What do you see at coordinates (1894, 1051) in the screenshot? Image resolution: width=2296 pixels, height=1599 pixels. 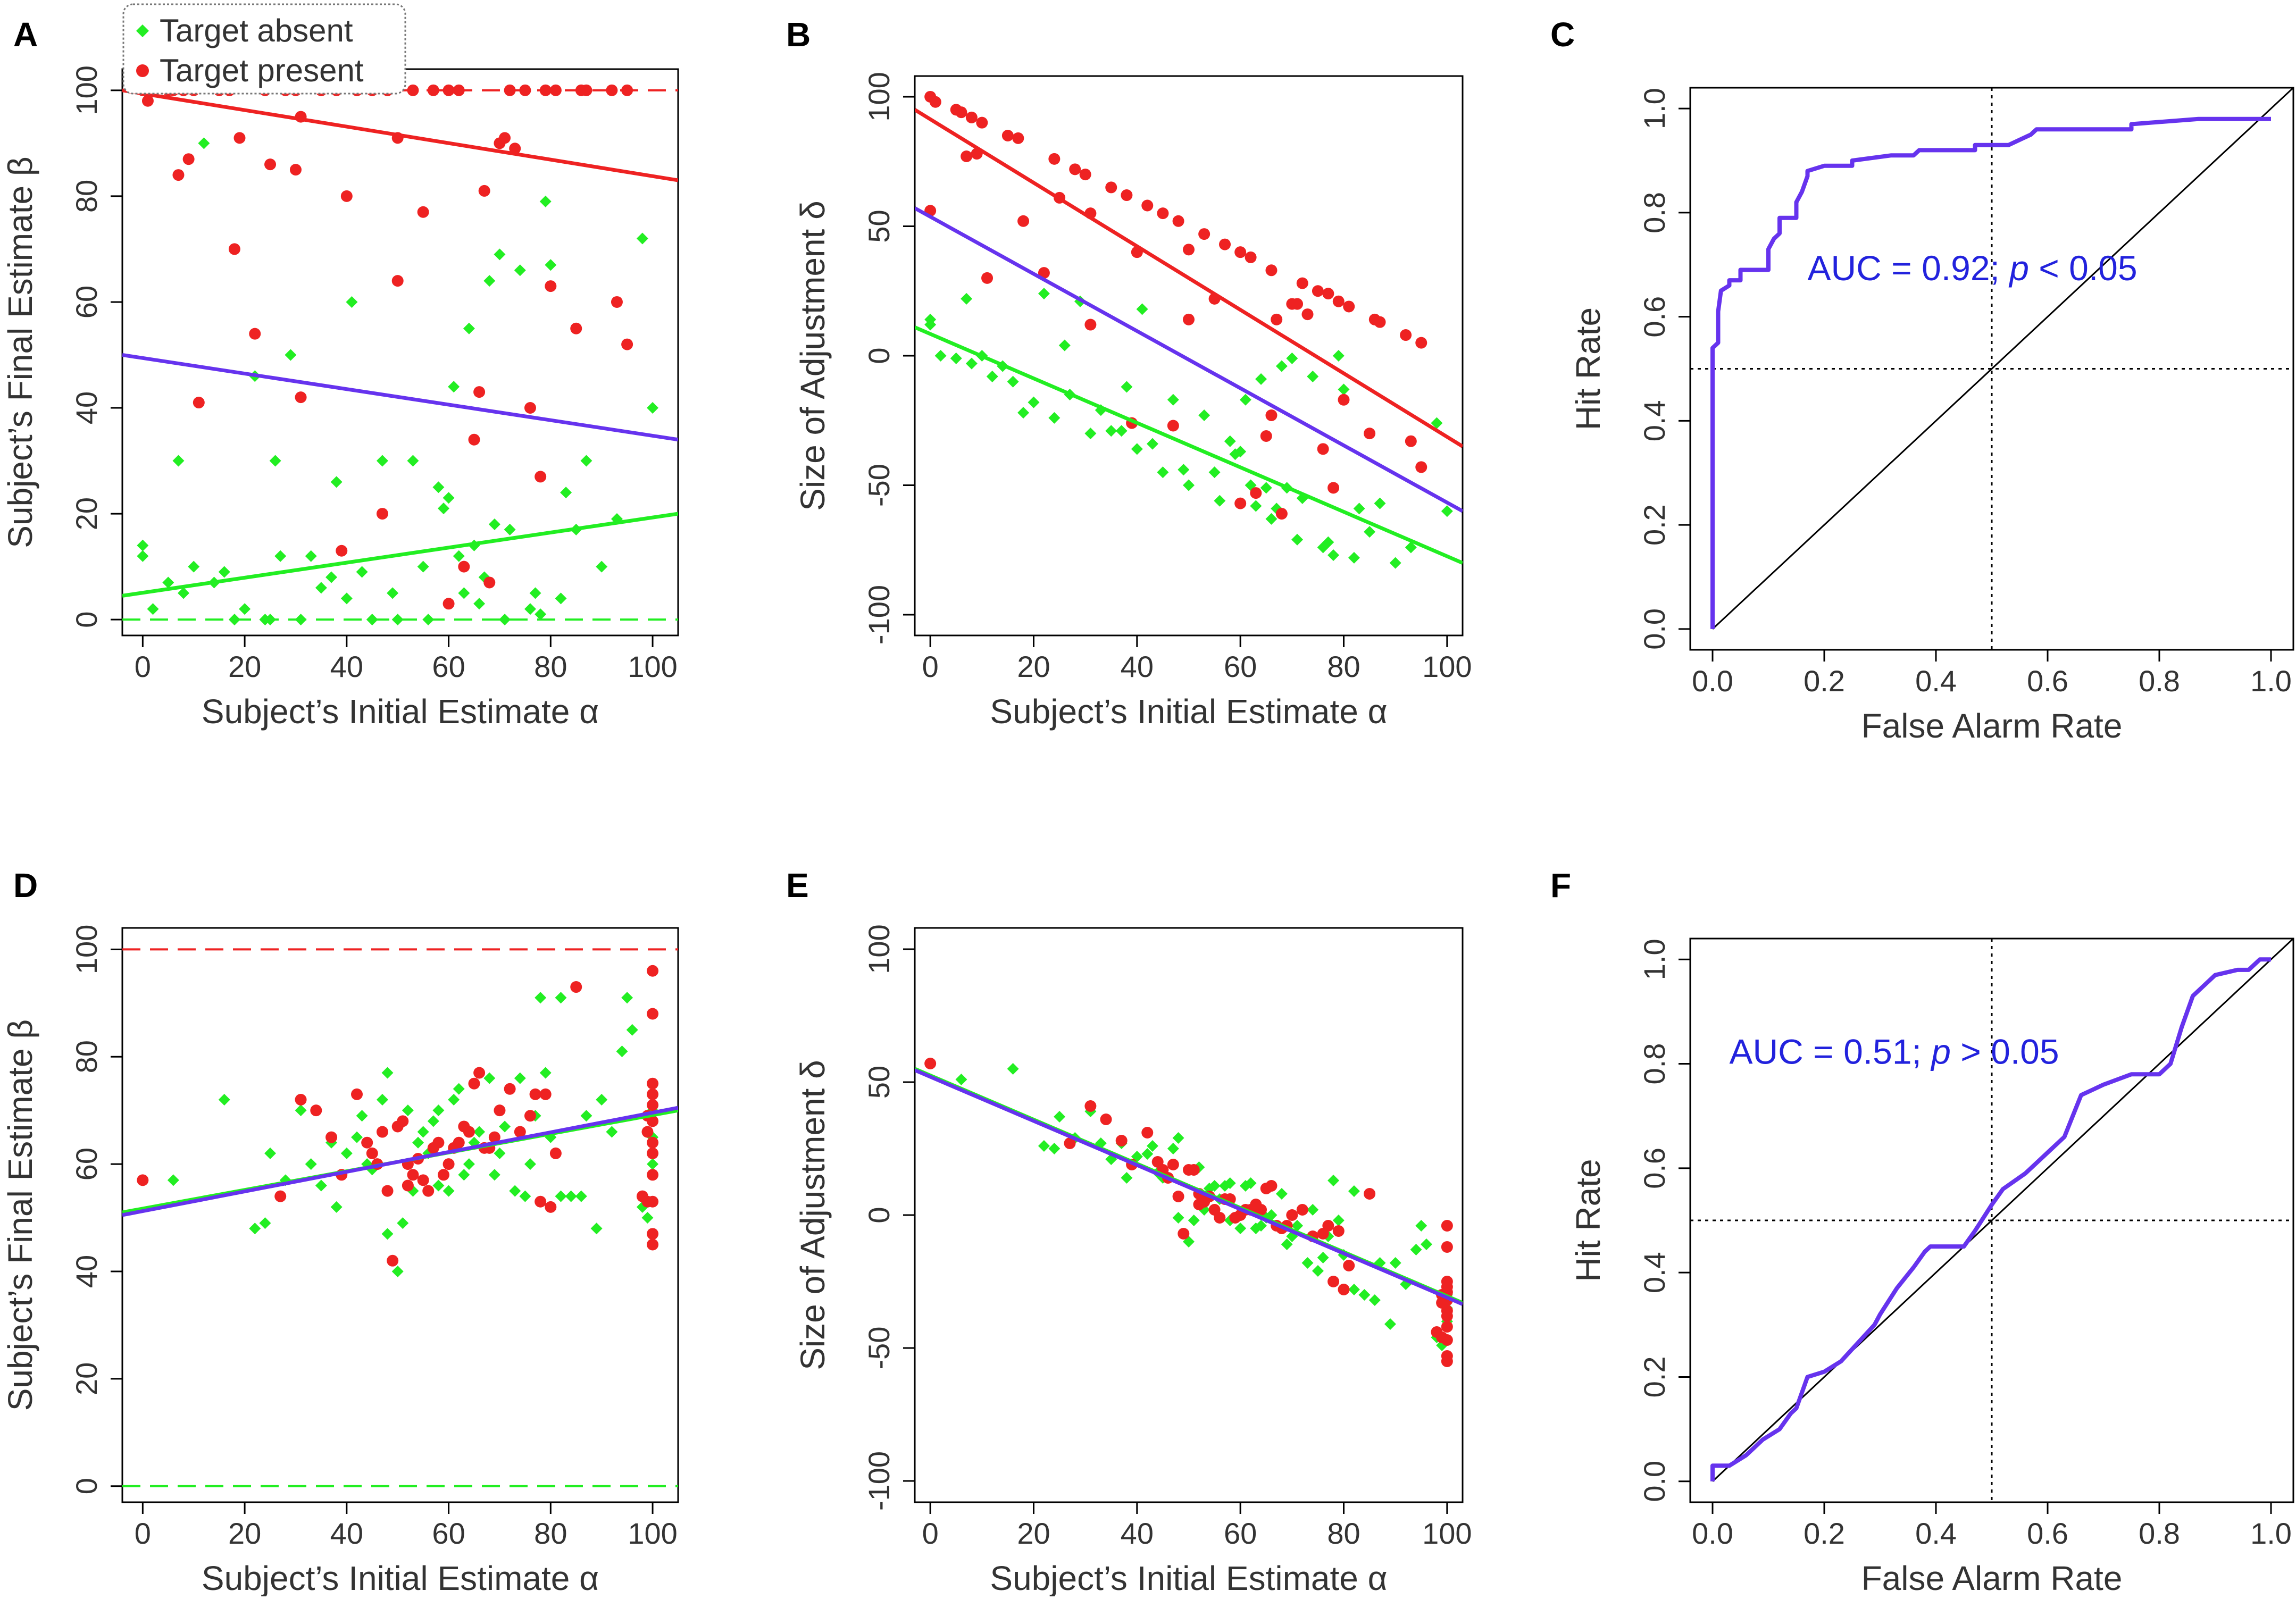 I see `auc-annotation: AUC = 0.51; p > 0.05` at bounding box center [1894, 1051].